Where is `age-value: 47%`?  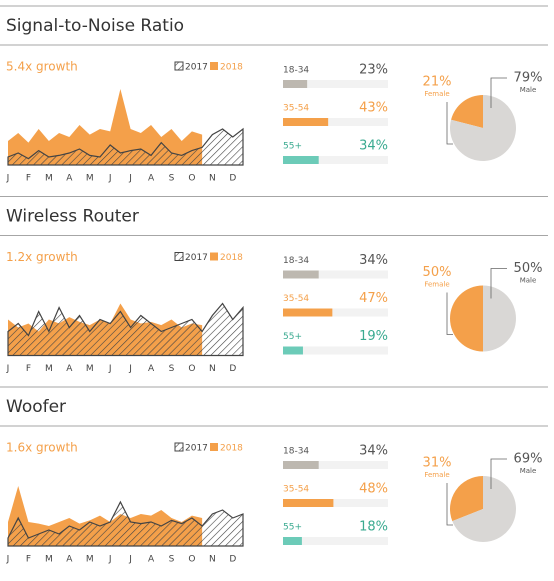
age-value: 47% is located at coordinates (373, 298).